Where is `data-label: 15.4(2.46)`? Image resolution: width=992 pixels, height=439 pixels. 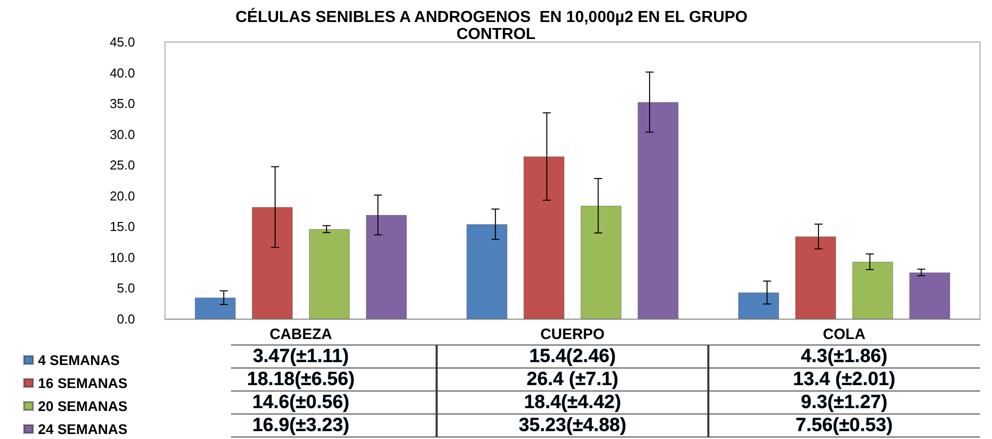 data-label: 15.4(2.46) is located at coordinates (572, 356).